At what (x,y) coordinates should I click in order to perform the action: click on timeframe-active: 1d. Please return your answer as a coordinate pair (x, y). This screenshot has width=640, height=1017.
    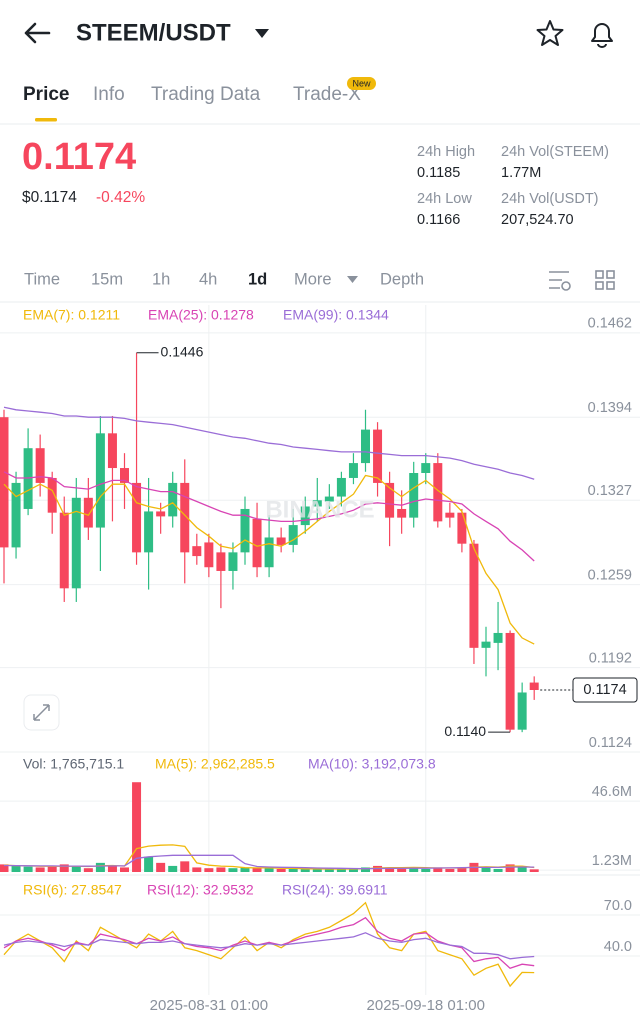
    Looking at the image, I should click on (257, 279).